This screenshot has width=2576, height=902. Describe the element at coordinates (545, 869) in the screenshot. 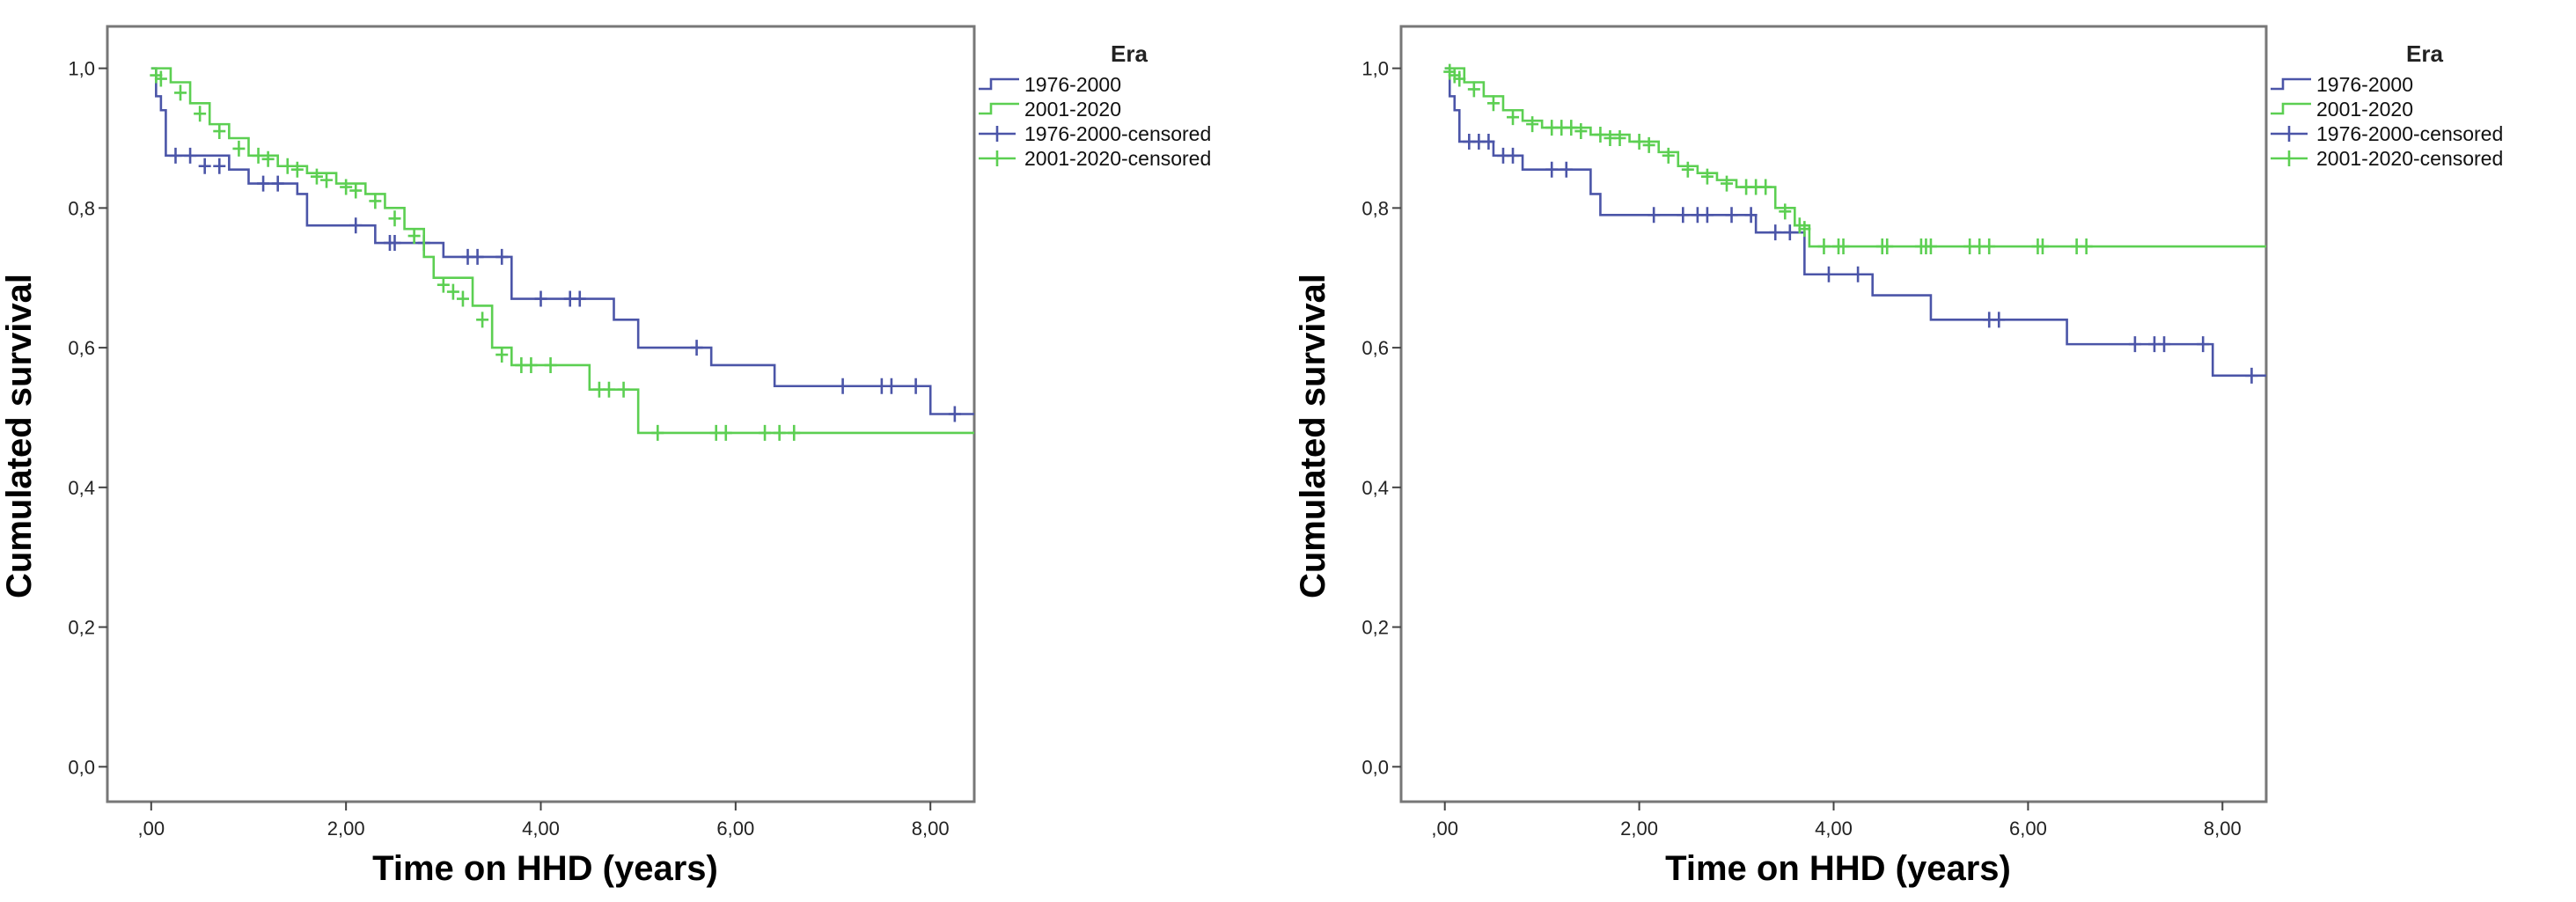

I see `x-axis-title: Time on HHD (years)` at that location.